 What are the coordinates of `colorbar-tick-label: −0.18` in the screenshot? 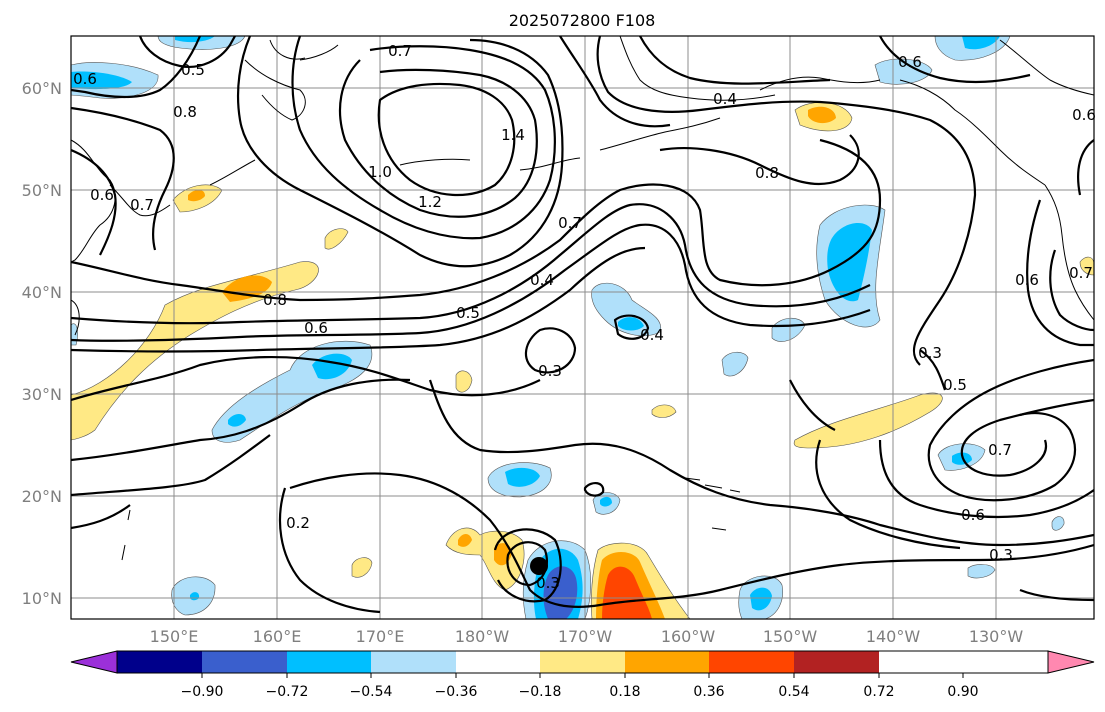 It's located at (540, 692).